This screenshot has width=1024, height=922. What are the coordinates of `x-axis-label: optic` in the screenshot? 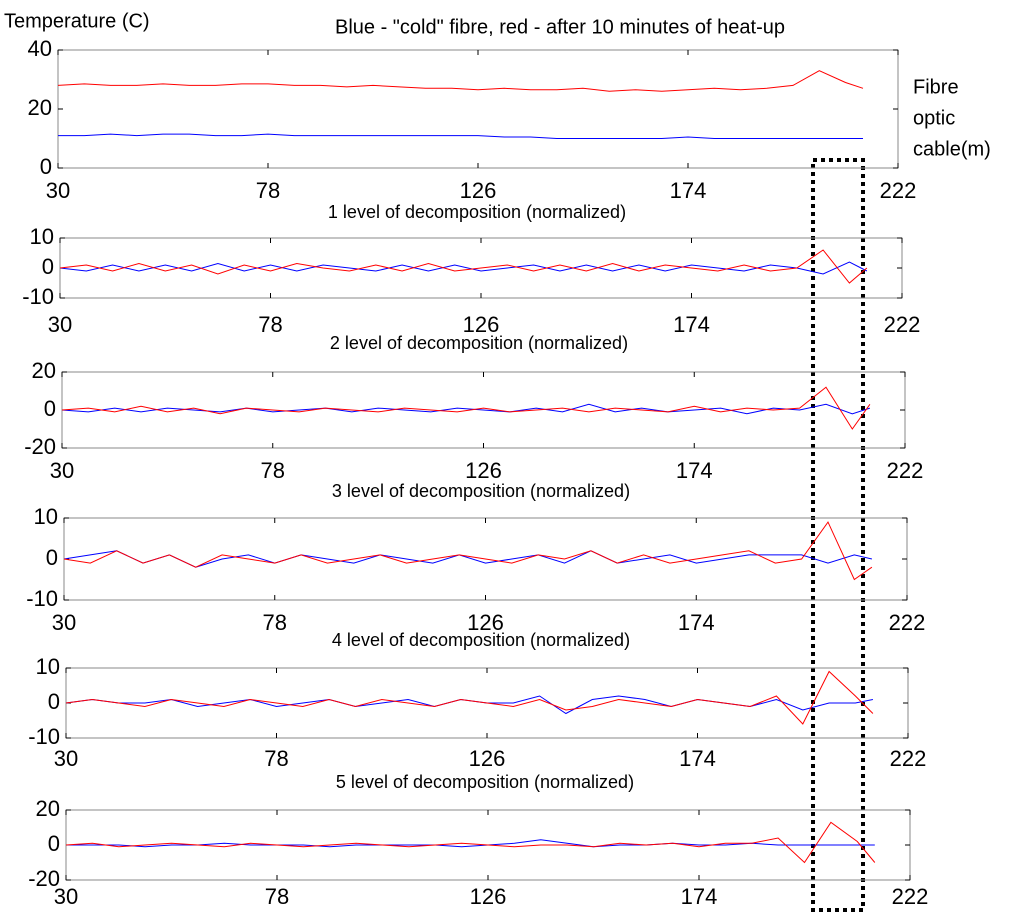 It's located at (934, 118).